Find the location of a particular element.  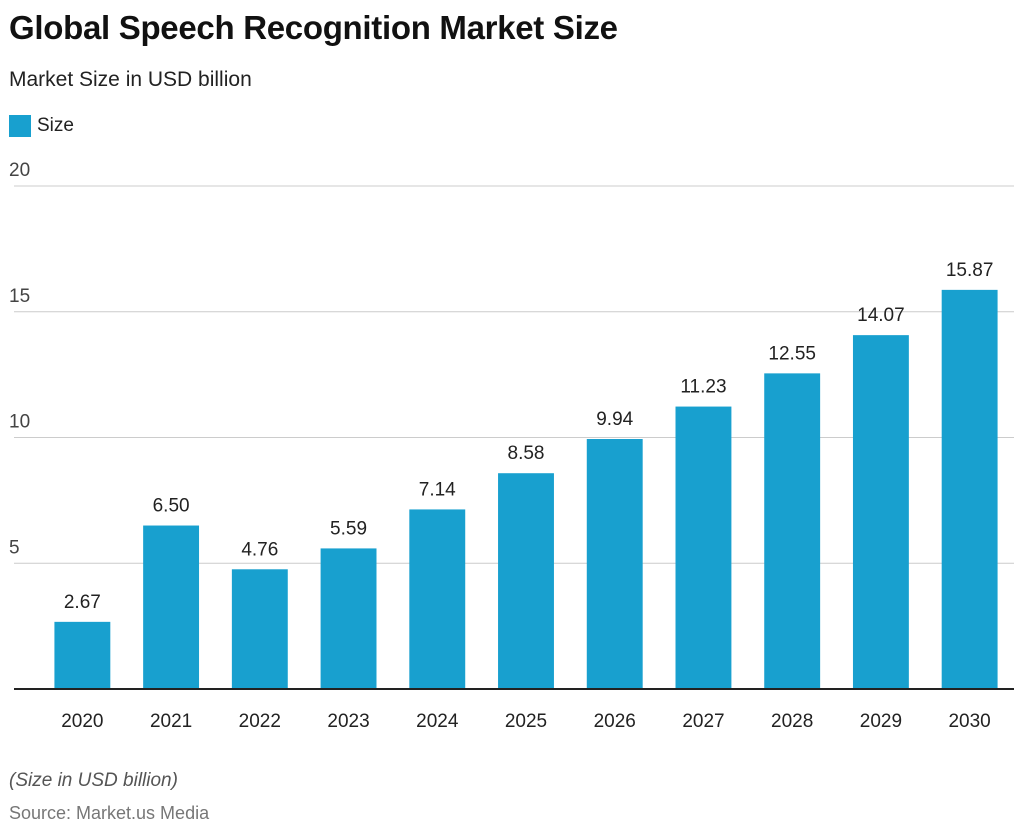

x-tick-label: 2028 is located at coordinates (792, 721).